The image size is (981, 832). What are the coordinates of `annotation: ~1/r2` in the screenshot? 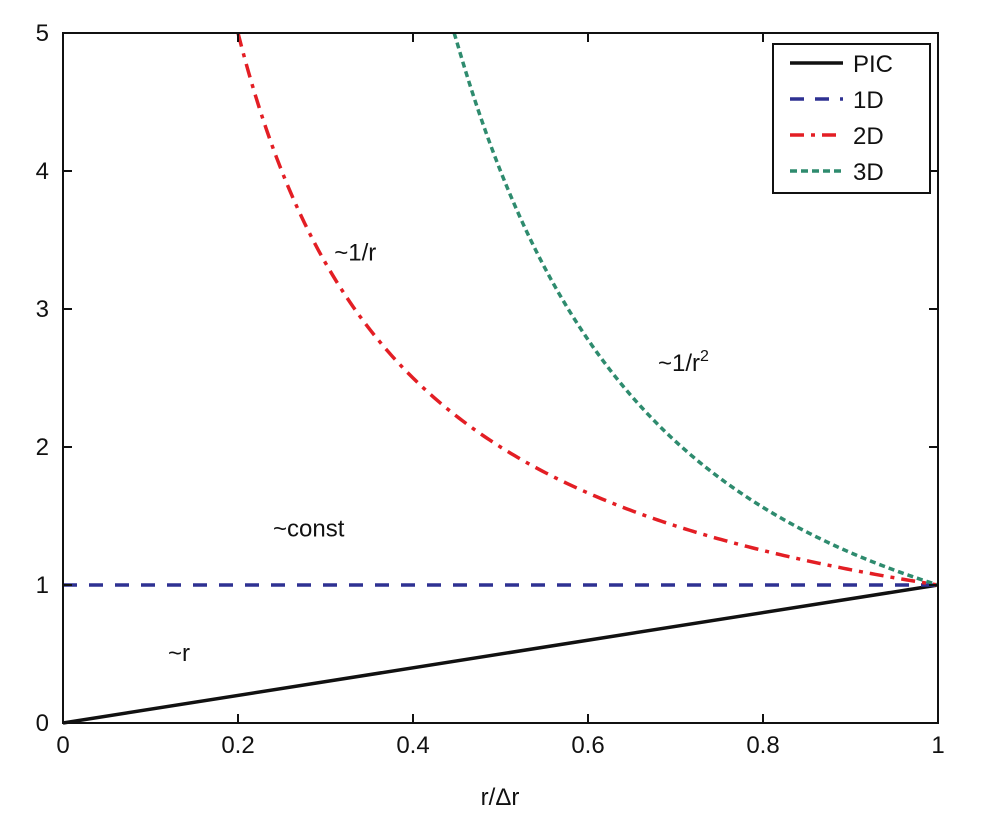 It's located at (683, 362).